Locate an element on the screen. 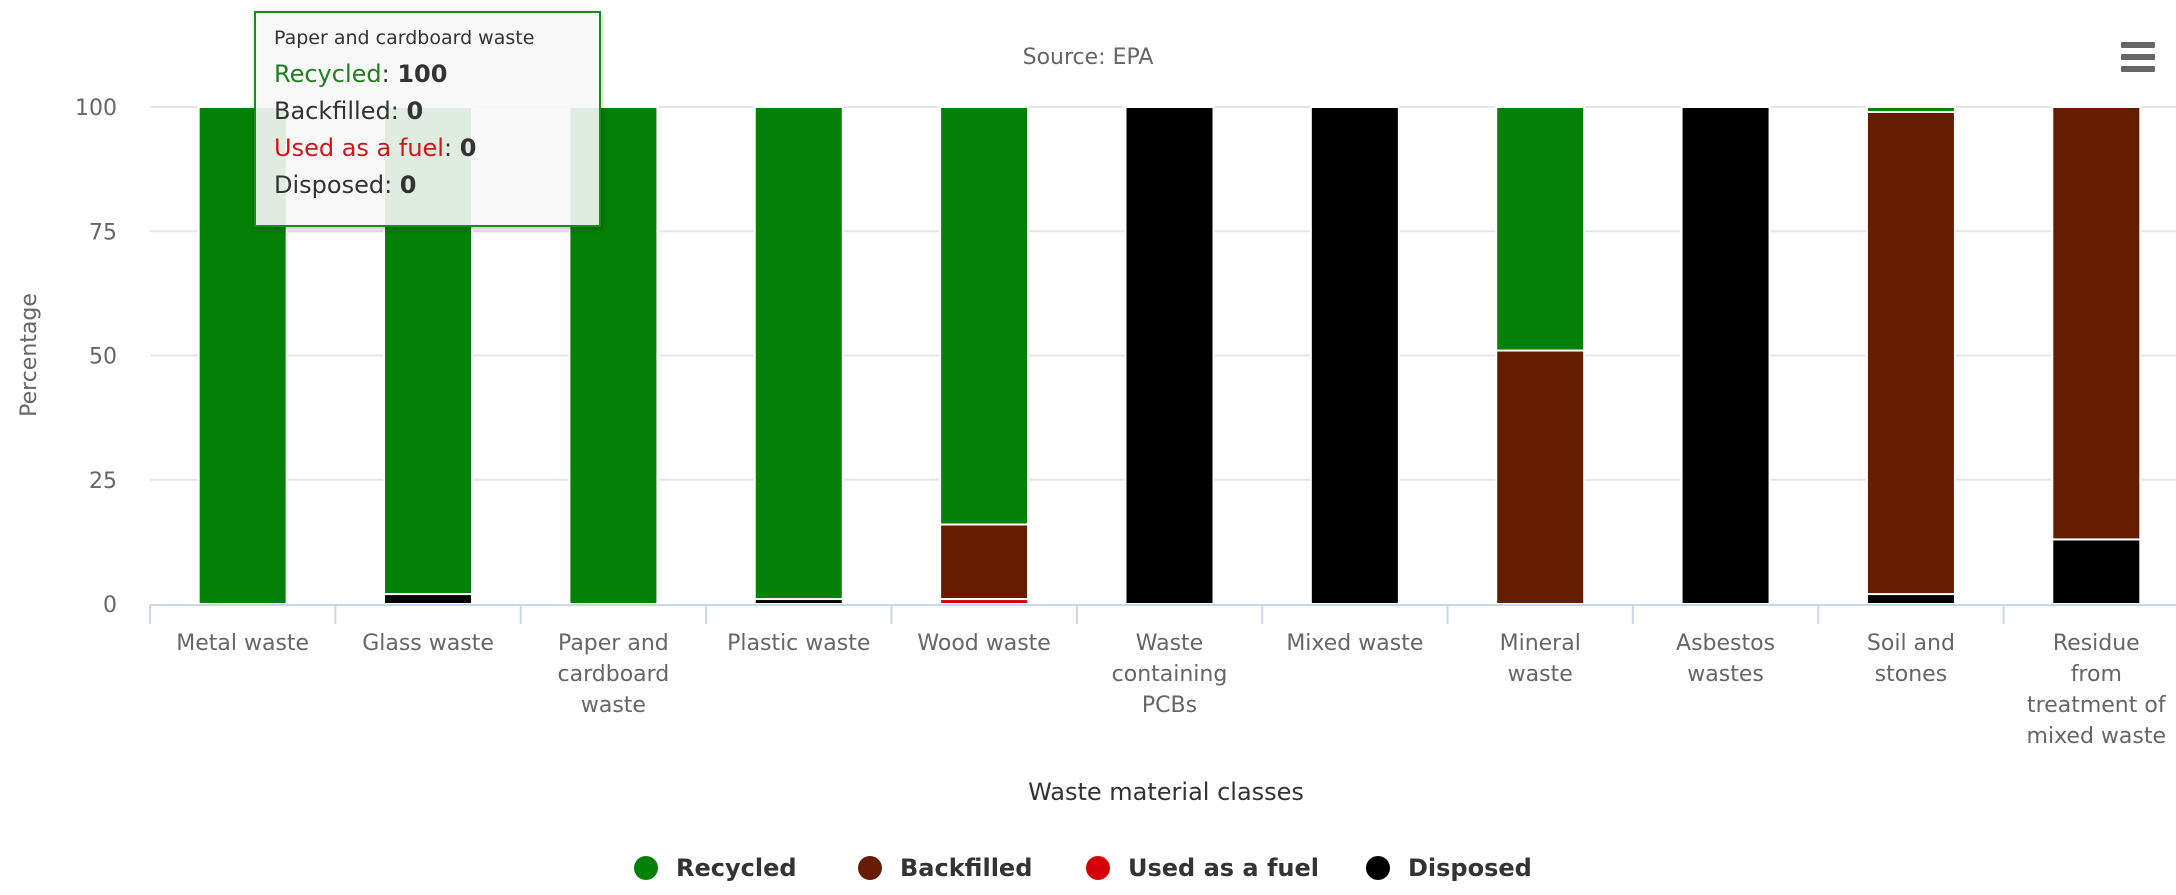 The width and height of the screenshot is (2176, 895). tooltip-label-backfilled: Backfilled is located at coordinates (332, 111).